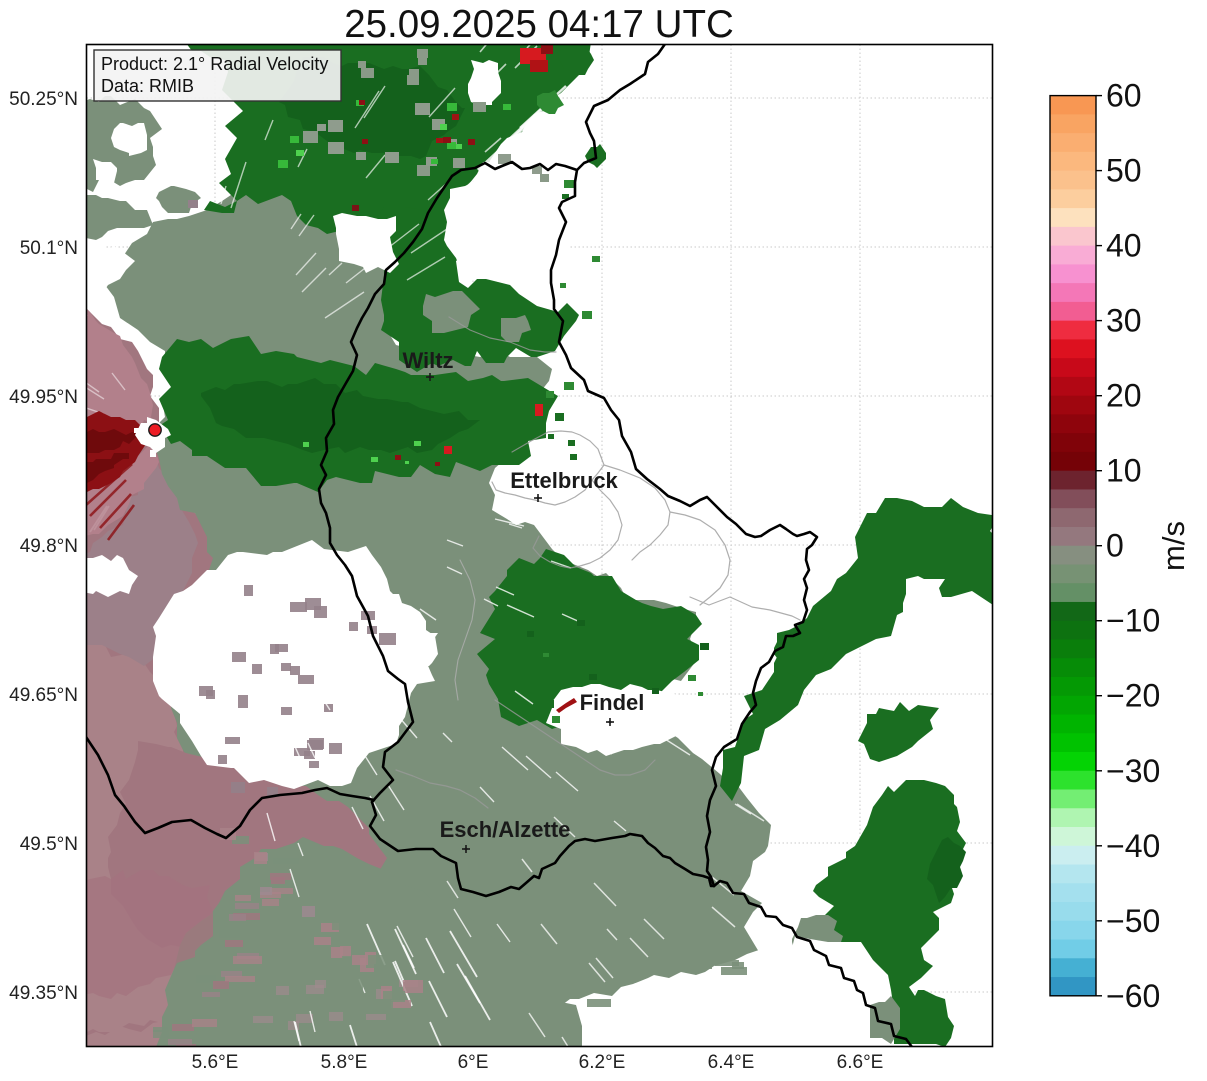 Image resolution: width=1207 pixels, height=1081 pixels. What do you see at coordinates (1124, 471) in the screenshot?
I see `svg-text: 10` at bounding box center [1124, 471].